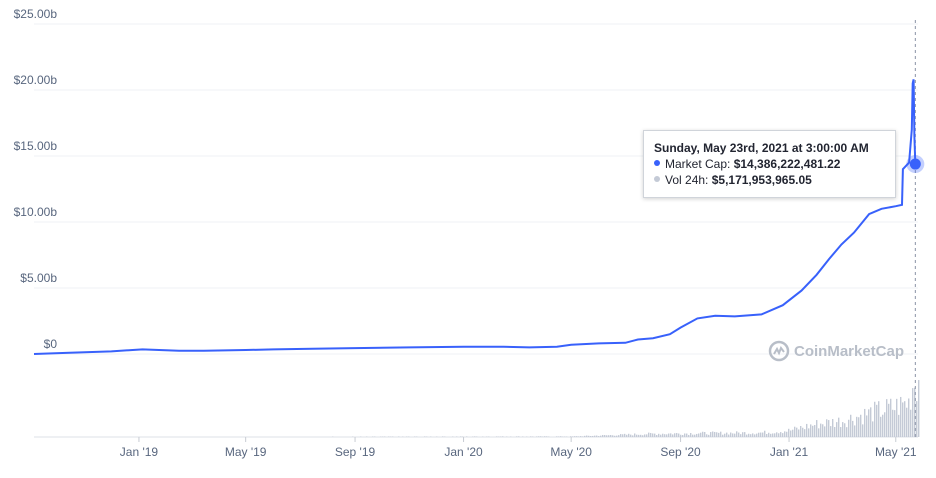  What do you see at coordinates (38, 278) in the screenshot?
I see `y-tick-label: $5.00b` at bounding box center [38, 278].